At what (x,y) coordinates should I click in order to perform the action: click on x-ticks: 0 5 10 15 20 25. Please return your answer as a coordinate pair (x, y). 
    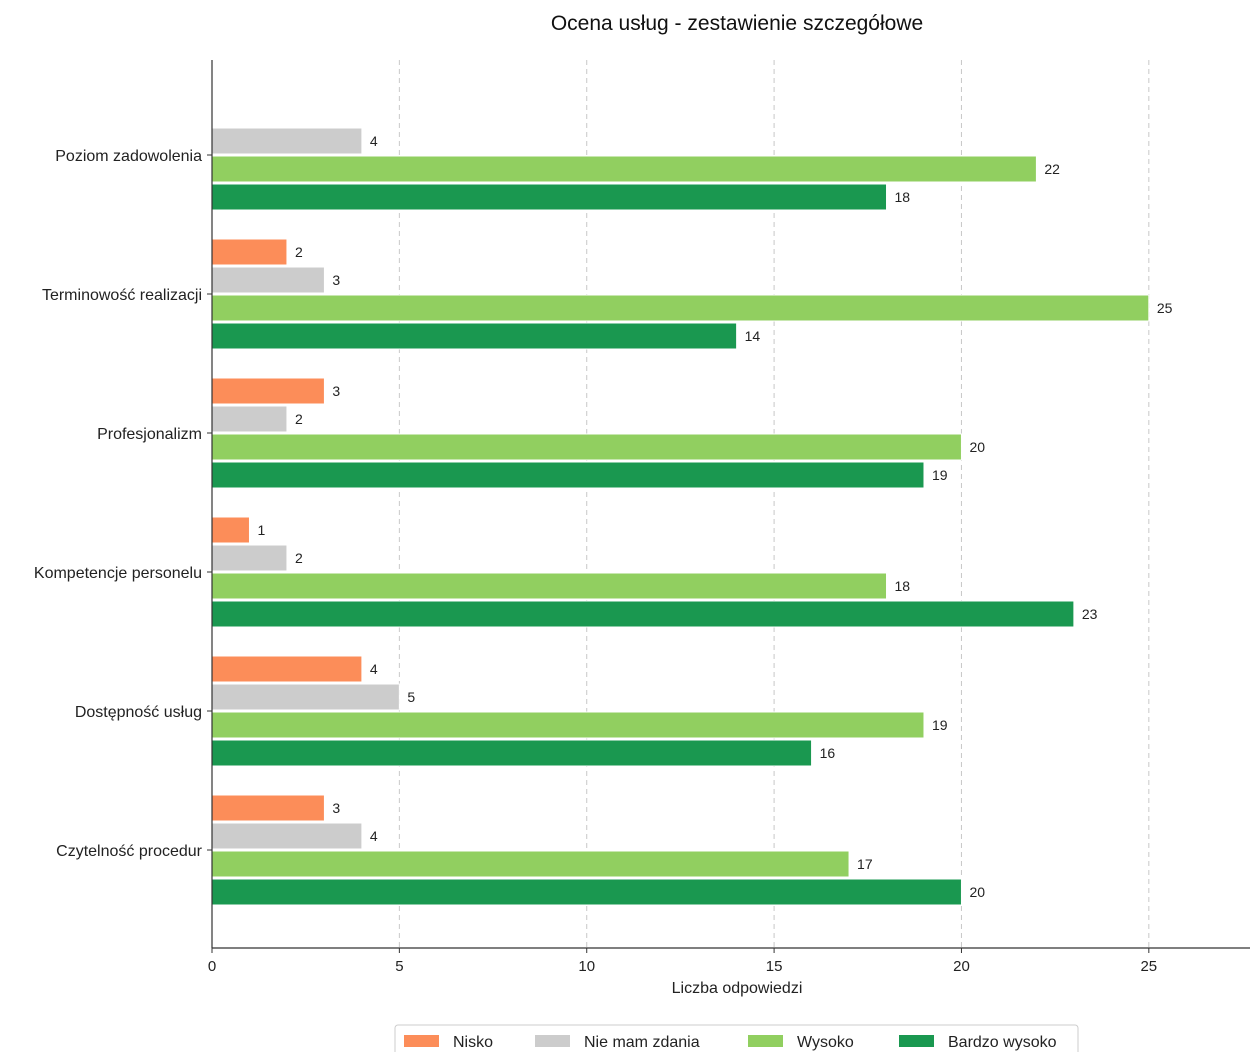
    Looking at the image, I should click on (682, 961).